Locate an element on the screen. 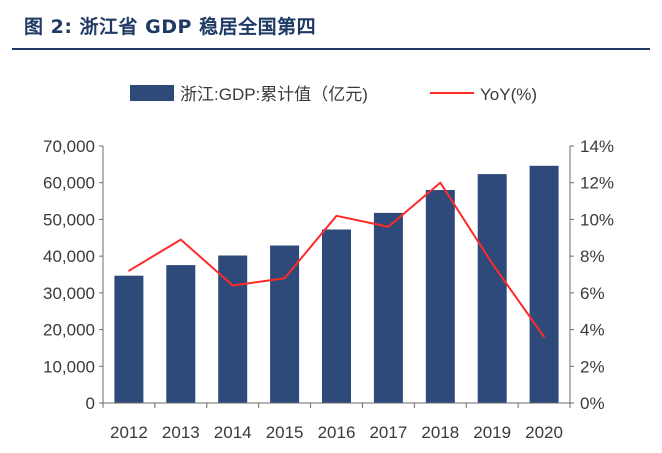  y-right-tick-label: 4% is located at coordinates (592, 330).